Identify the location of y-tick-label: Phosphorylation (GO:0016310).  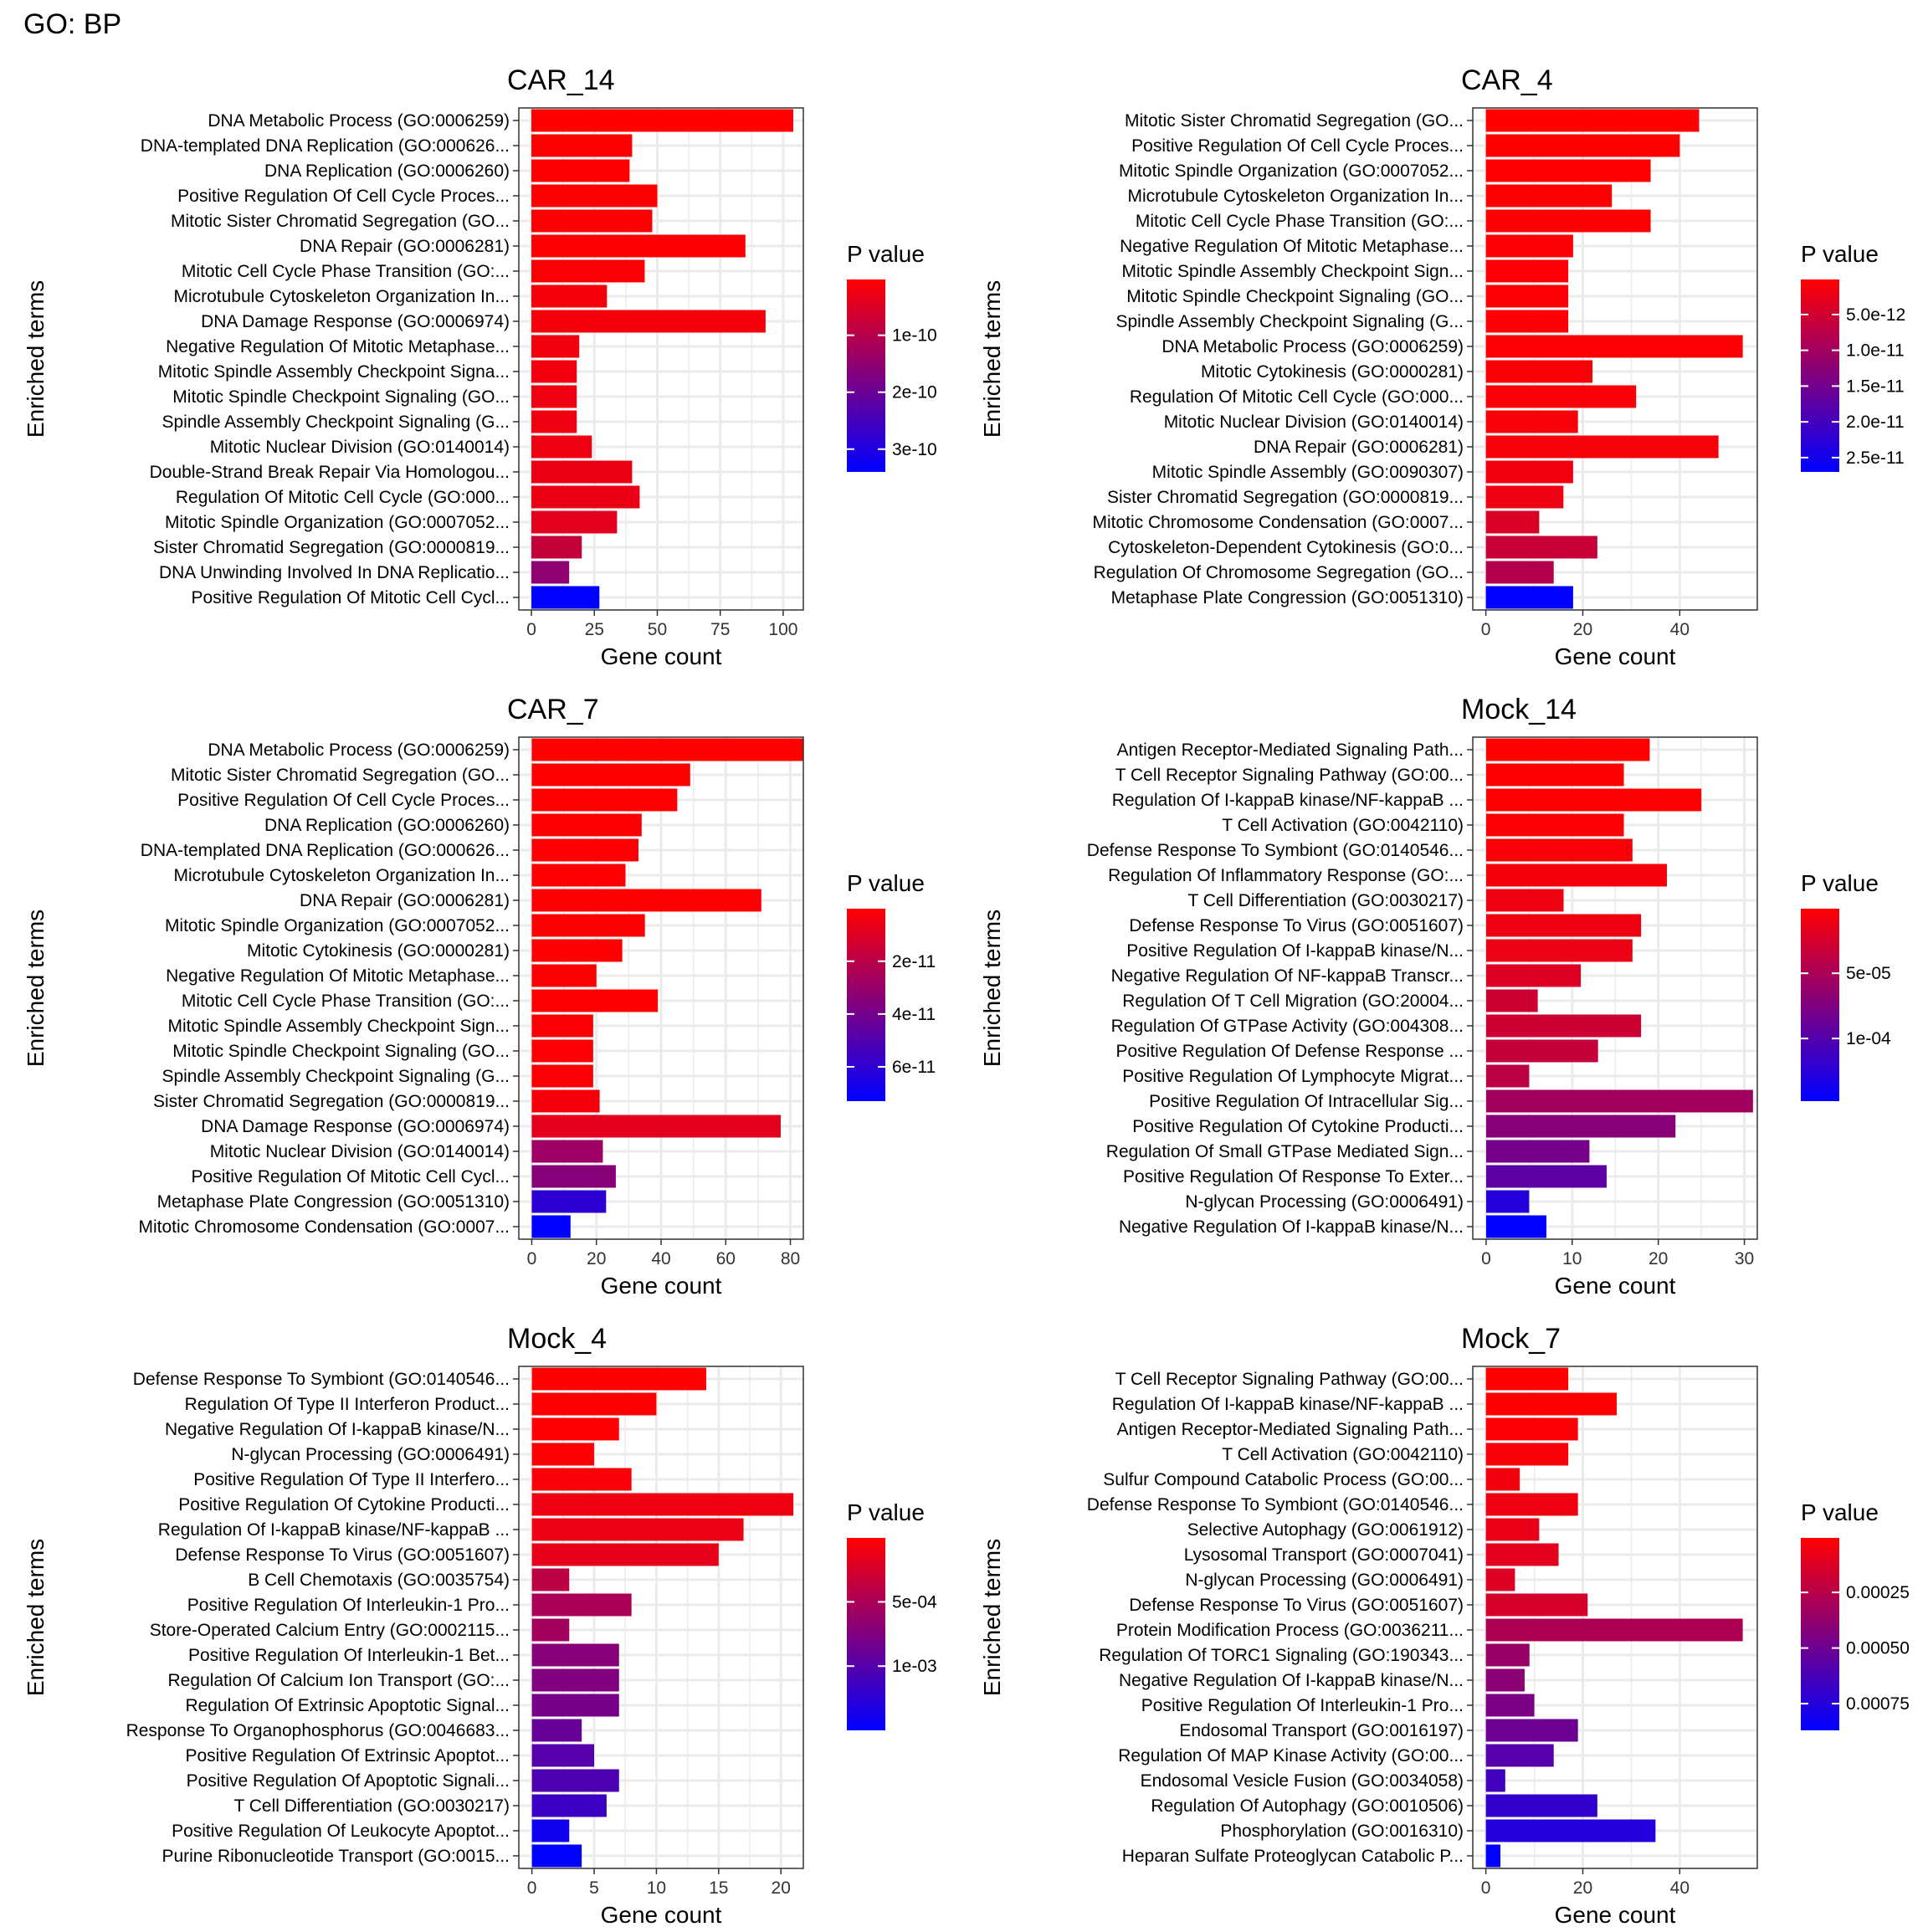
(1342, 1831).